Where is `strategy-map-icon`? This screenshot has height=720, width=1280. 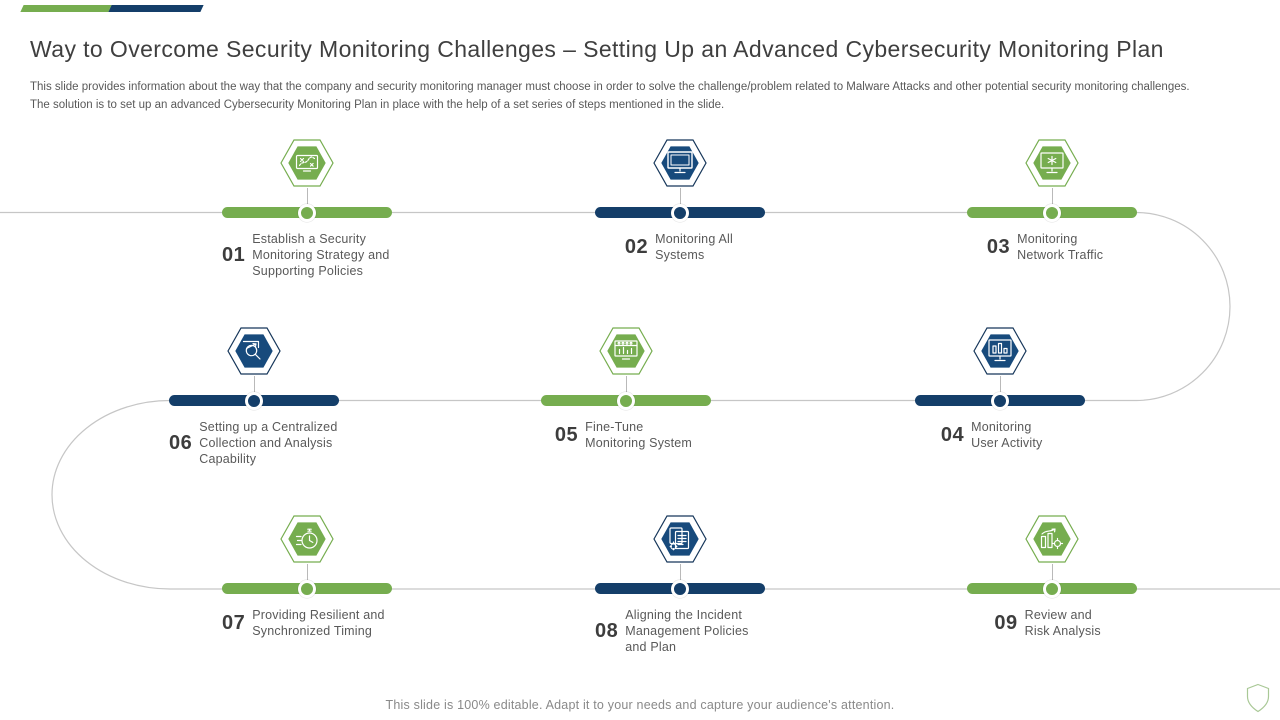
strategy-map-icon is located at coordinates (307, 163).